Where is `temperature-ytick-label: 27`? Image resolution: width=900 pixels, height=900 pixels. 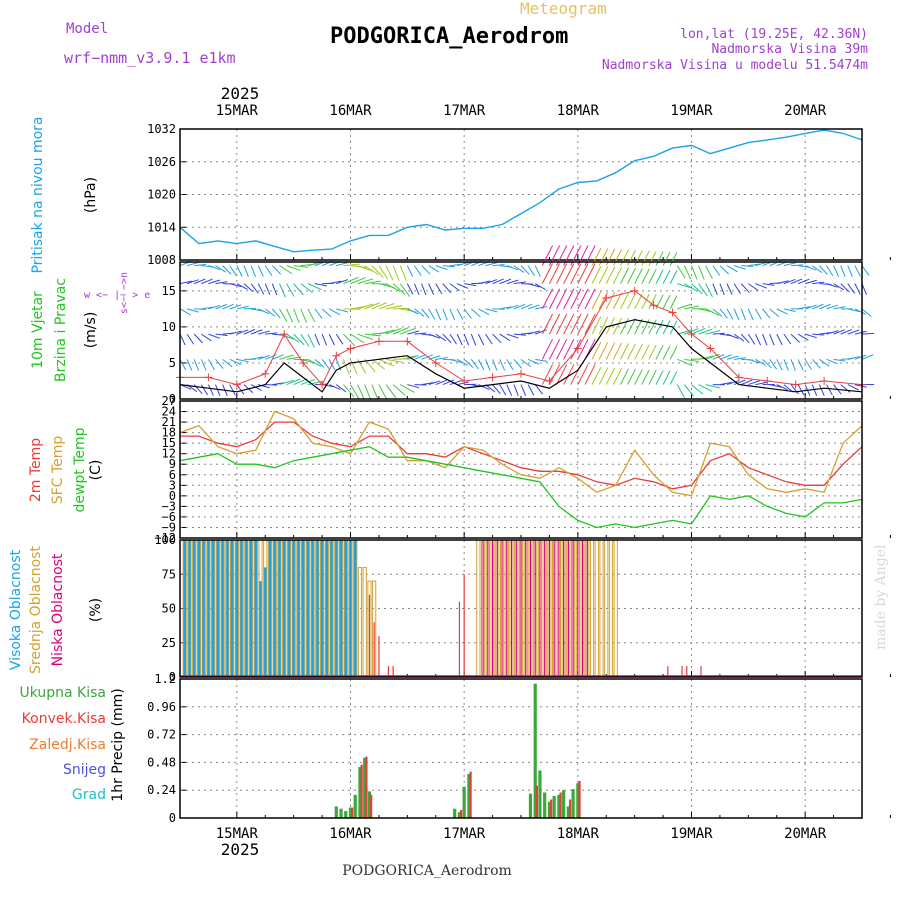 temperature-ytick-label: 27 is located at coordinates (169, 401).